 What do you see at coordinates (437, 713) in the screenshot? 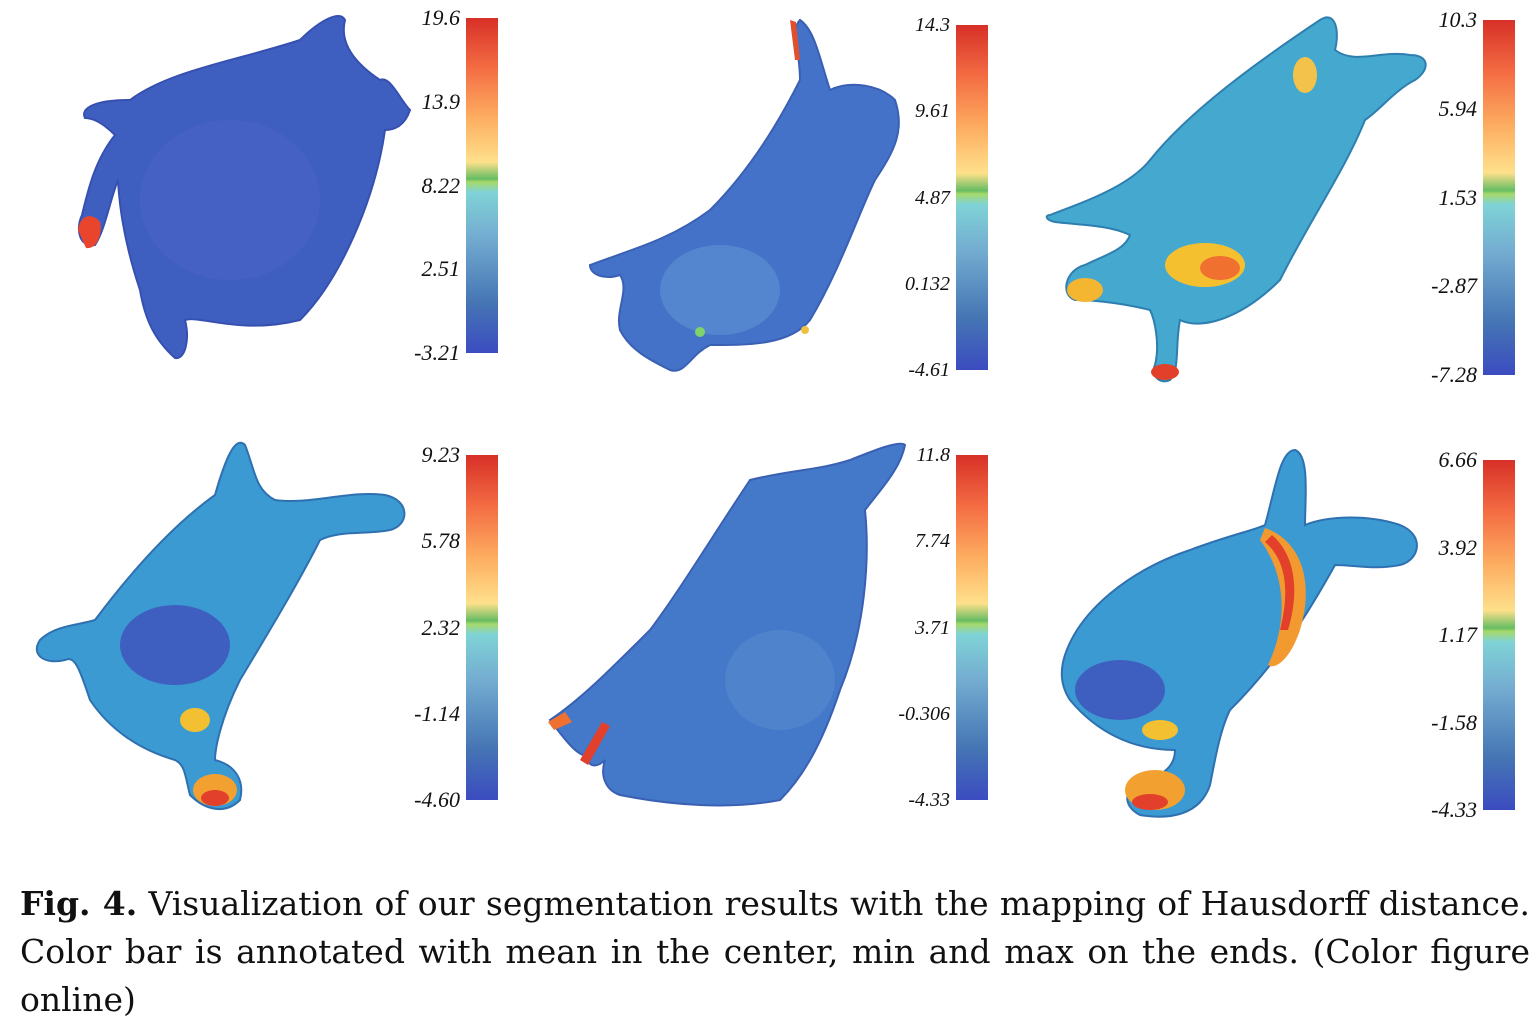
I see `tick-lower: -1.14` at bounding box center [437, 713].